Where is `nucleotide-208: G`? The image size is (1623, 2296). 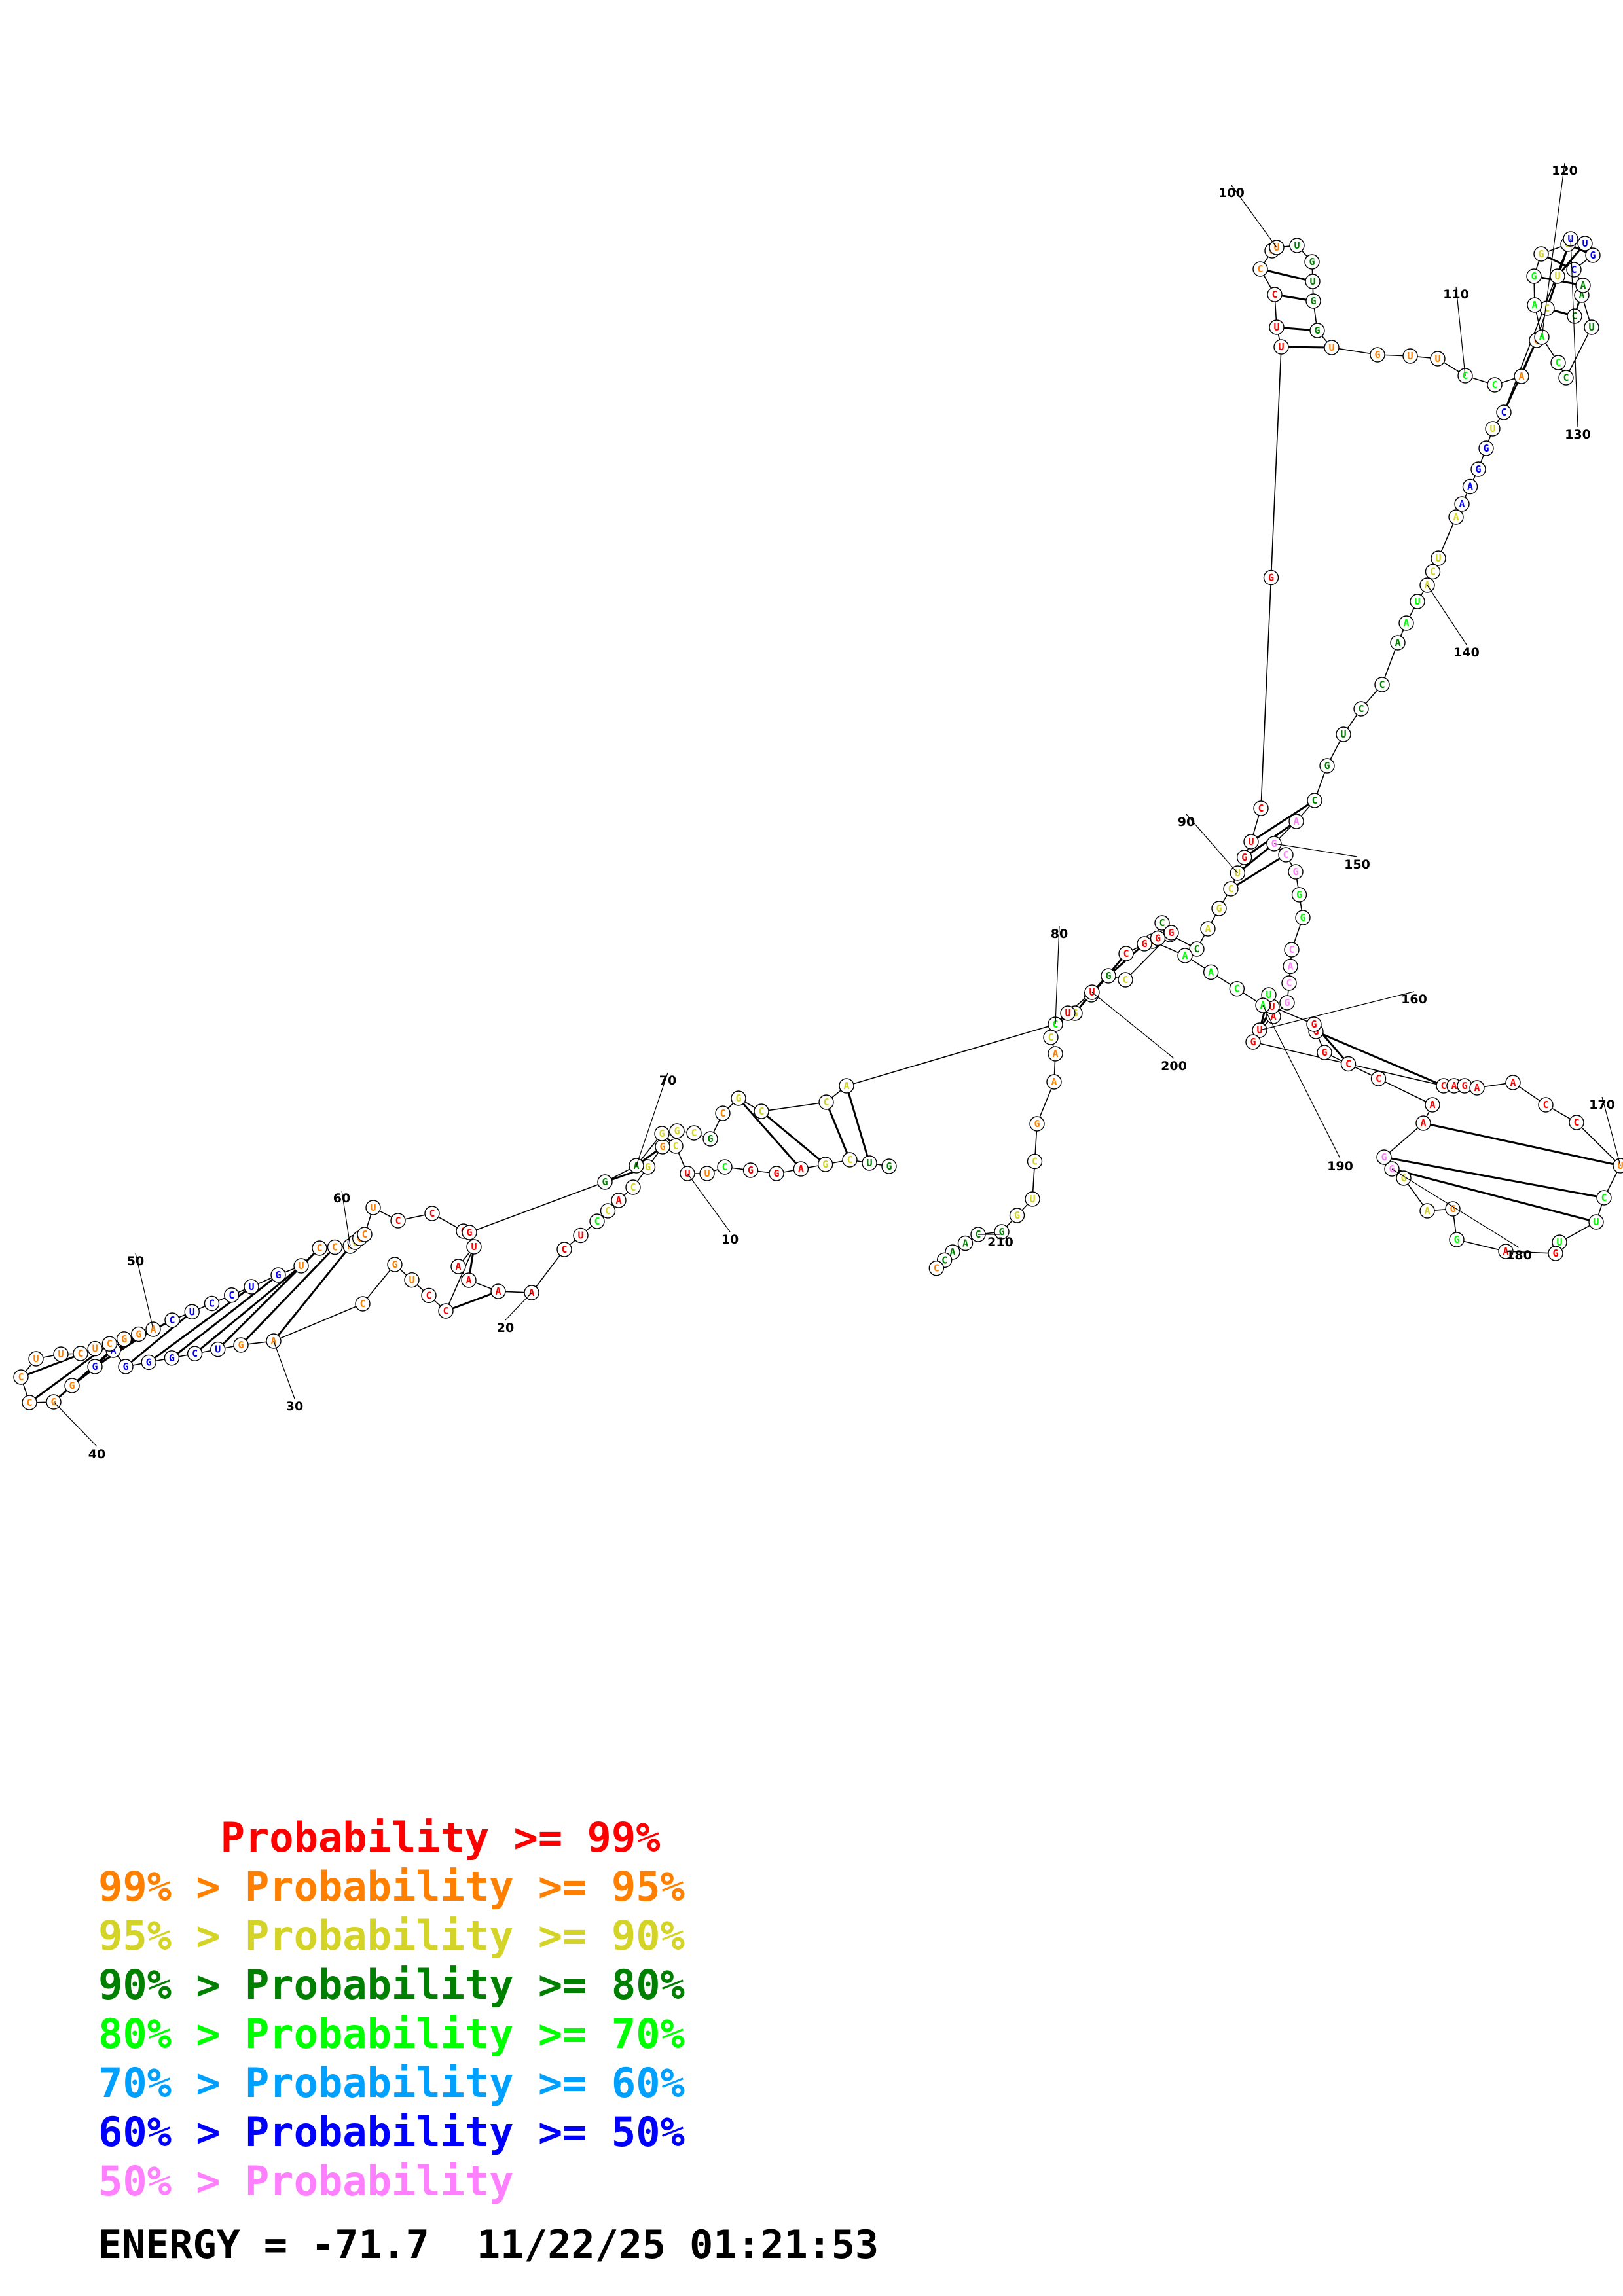 nucleotide-208: G is located at coordinates (1017, 1215).